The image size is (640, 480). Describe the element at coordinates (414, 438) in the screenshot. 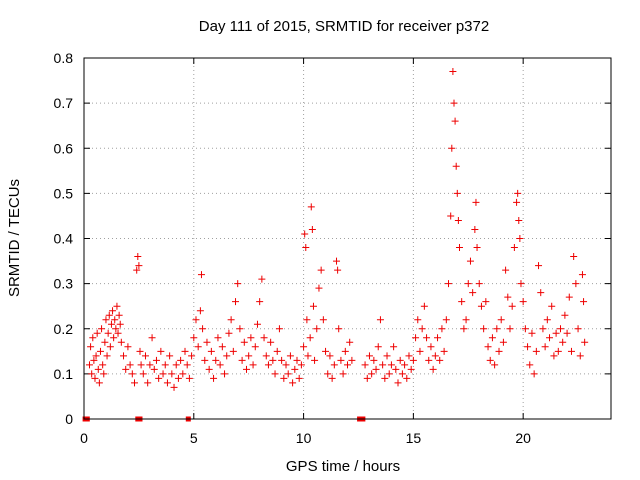

I see `x-tick-label: 15` at that location.